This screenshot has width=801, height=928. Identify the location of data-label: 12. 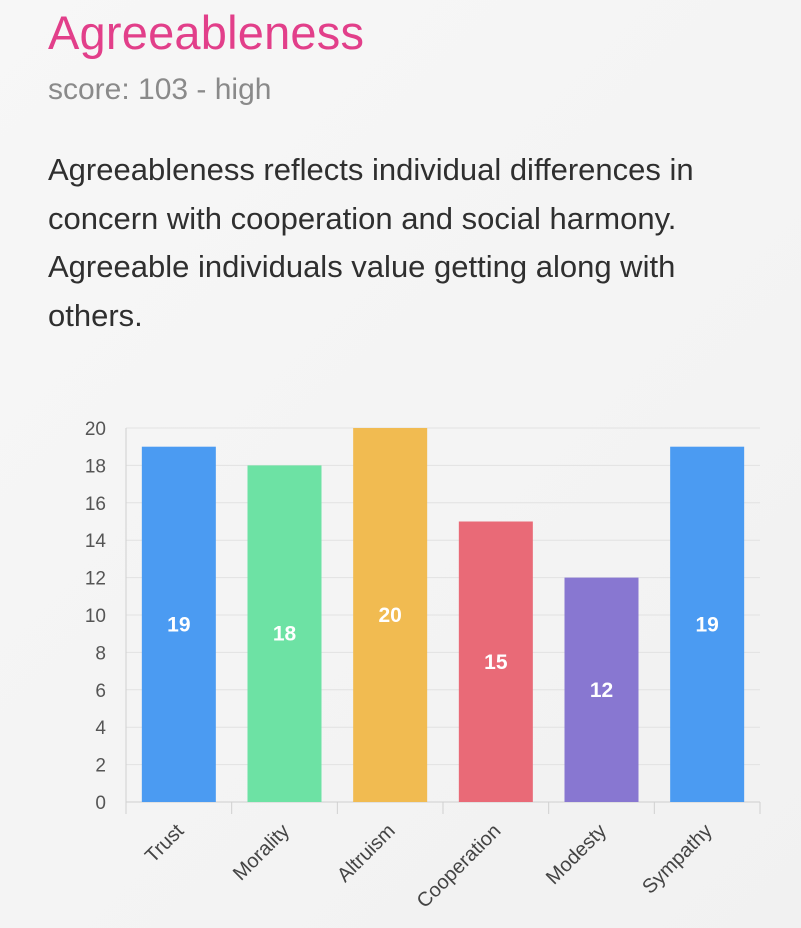
(601, 690).